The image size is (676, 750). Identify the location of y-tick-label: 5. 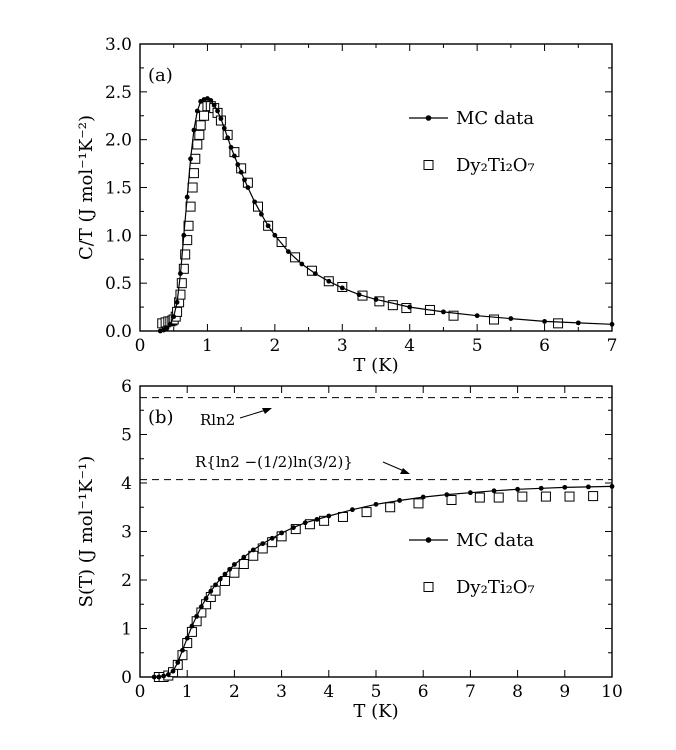
(126, 436).